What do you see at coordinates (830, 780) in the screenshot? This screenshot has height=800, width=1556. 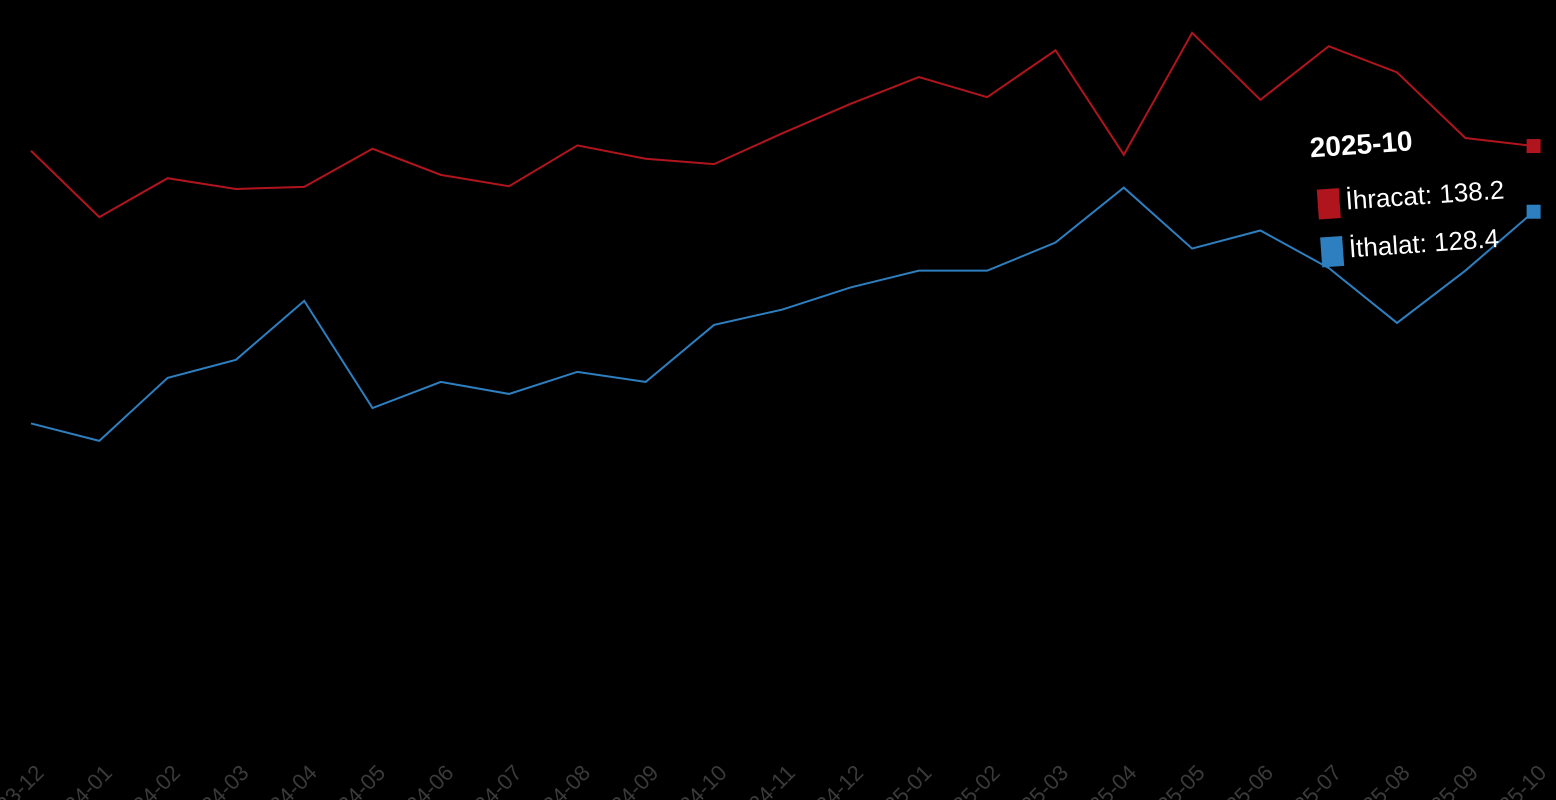 I see `x-tick-label: 2024-12` at bounding box center [830, 780].